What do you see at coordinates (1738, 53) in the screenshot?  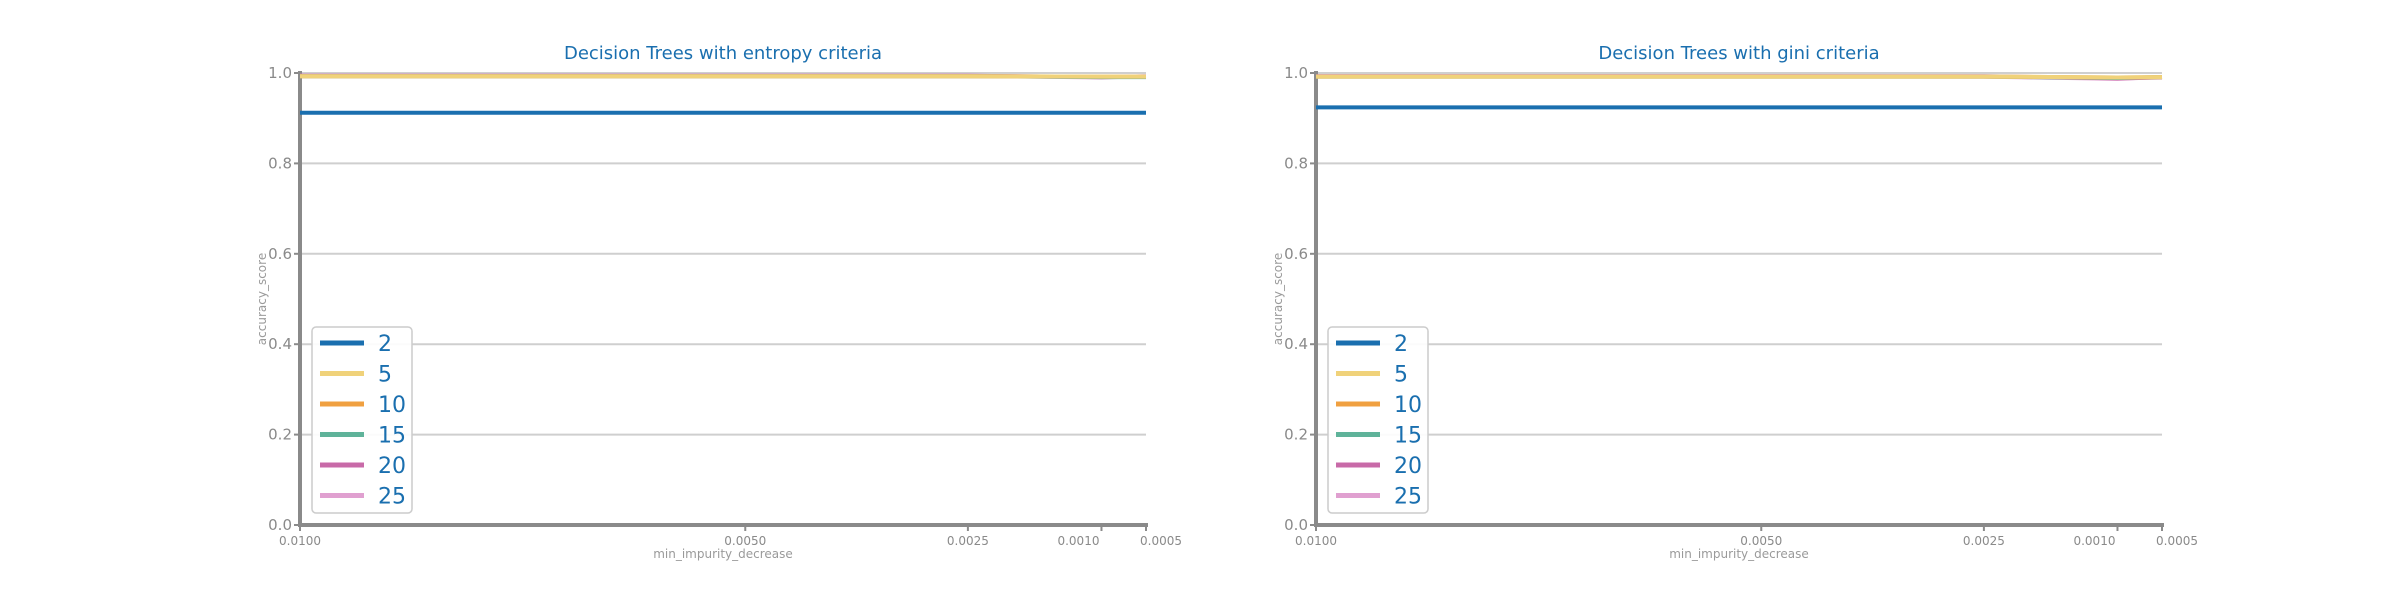 I see `chart-title: Decision Trees with gini criteria` at bounding box center [1738, 53].